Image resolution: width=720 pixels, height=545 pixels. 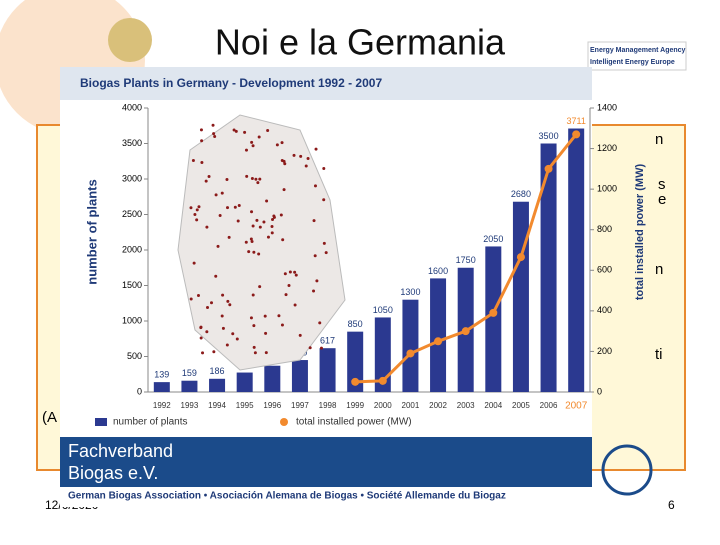 I want to click on x-tick-label: 2001, so click(x=411, y=405).